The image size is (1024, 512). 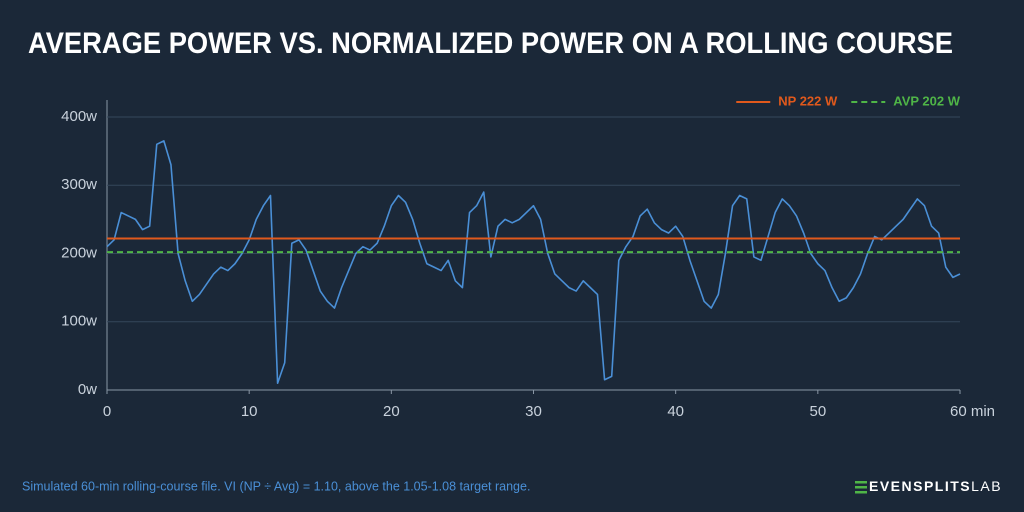 What do you see at coordinates (533, 411) in the screenshot?
I see `x-tick-label: 30` at bounding box center [533, 411].